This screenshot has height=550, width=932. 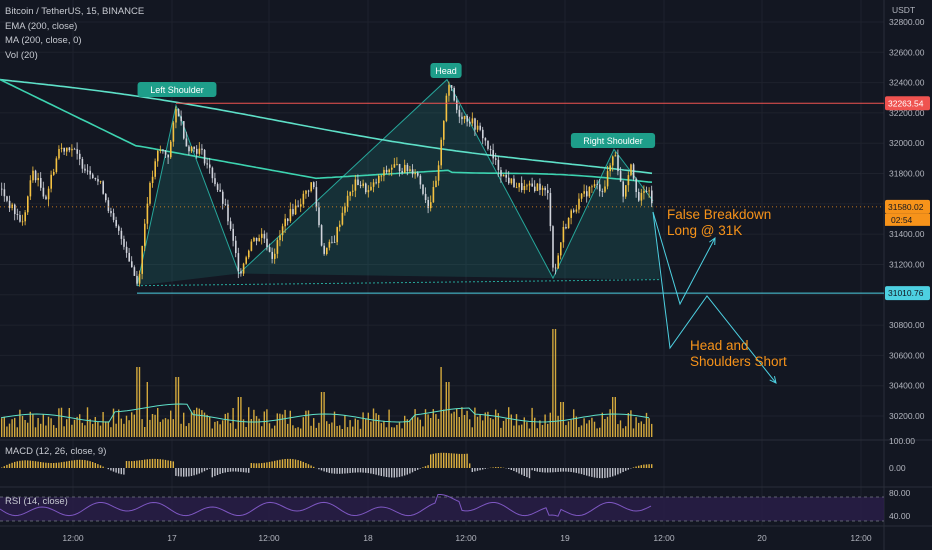 I want to click on moving-average-lines, so click(x=326, y=130).